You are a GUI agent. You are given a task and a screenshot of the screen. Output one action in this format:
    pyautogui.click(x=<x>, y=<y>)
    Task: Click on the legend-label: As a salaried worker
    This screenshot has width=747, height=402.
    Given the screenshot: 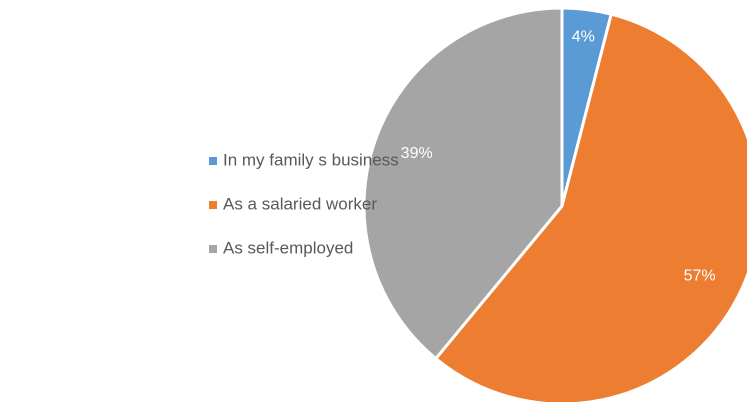 What is the action you would take?
    pyautogui.click(x=300, y=203)
    